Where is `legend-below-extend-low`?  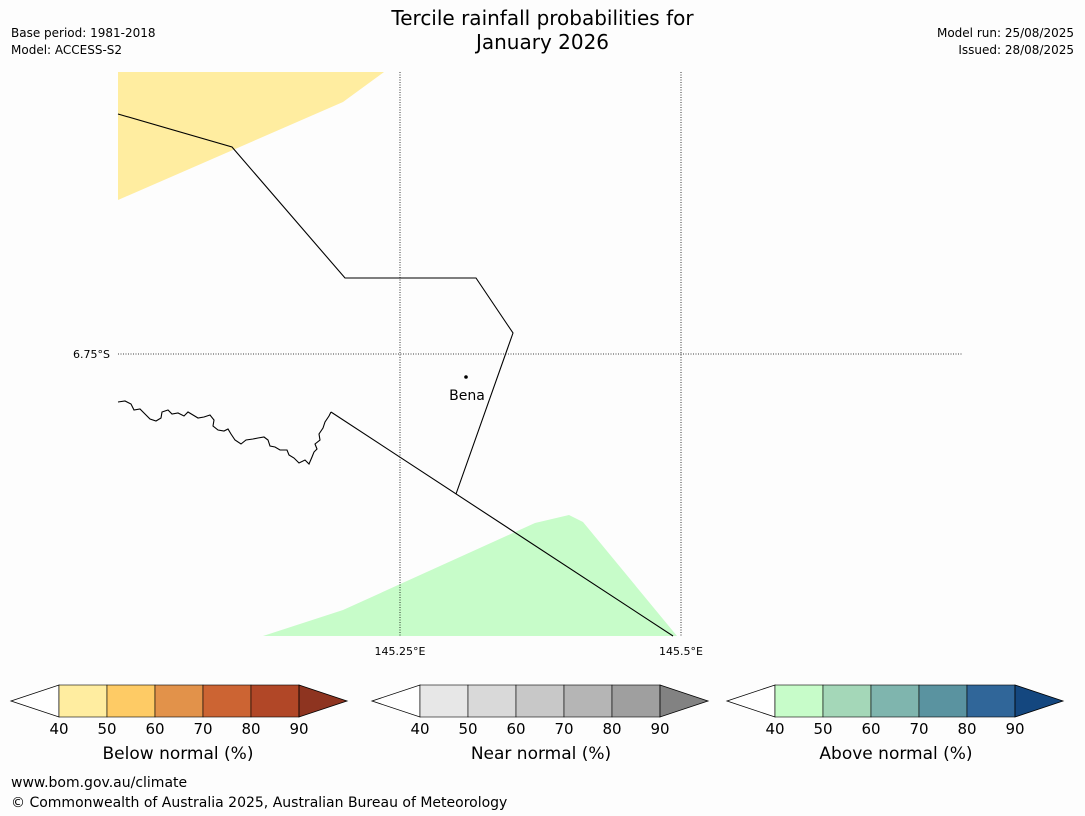 legend-below-extend-low is located at coordinates (34, 701).